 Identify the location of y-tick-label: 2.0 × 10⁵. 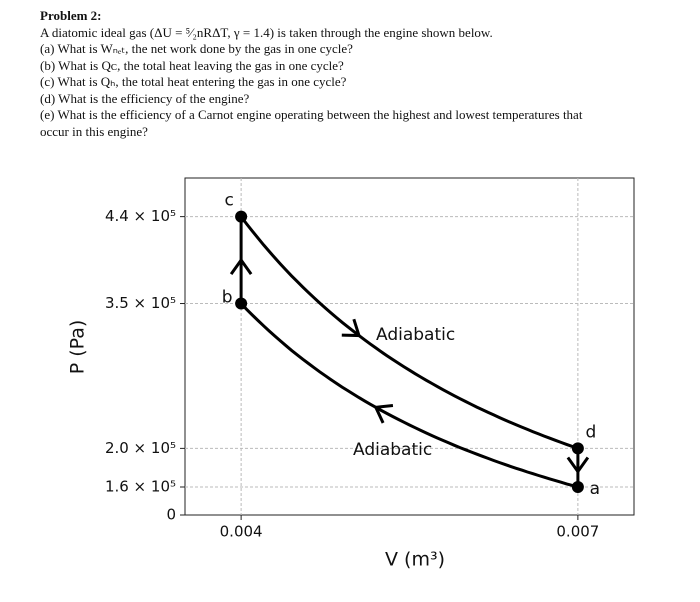
(140, 448).